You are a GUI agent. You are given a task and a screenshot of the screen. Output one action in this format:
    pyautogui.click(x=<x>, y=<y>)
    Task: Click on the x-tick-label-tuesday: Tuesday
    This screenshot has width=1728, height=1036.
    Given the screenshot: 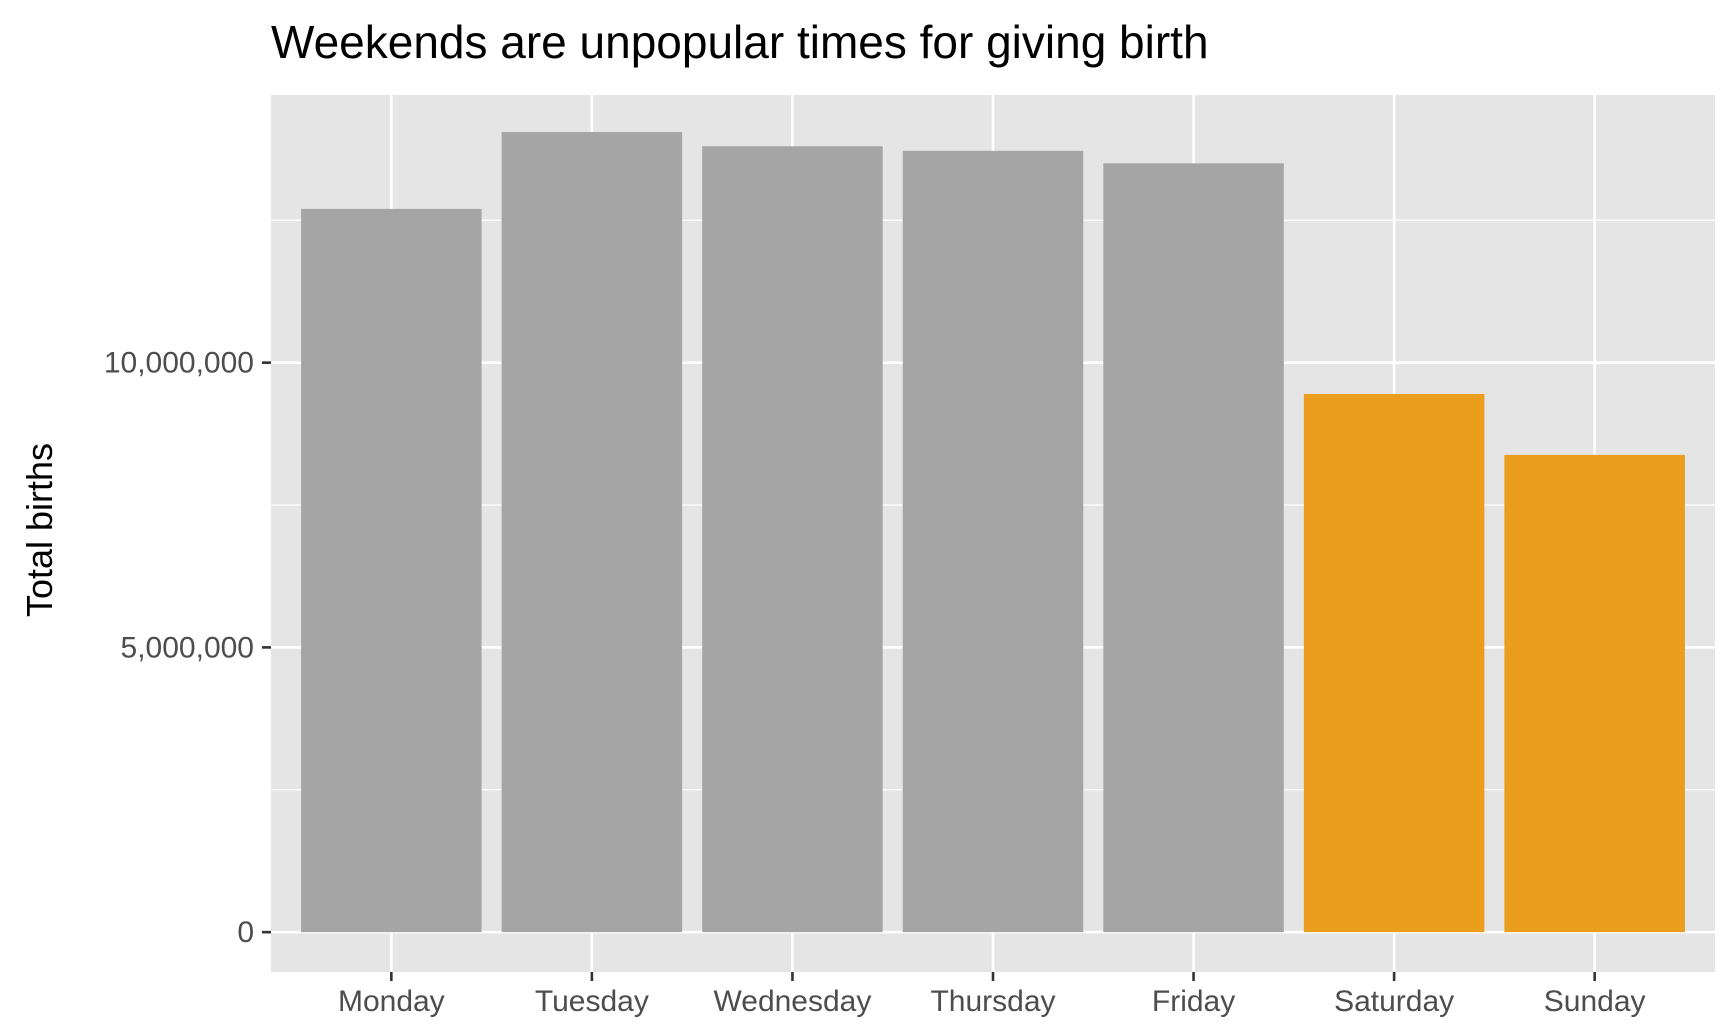 What is the action you would take?
    pyautogui.click(x=592, y=1001)
    